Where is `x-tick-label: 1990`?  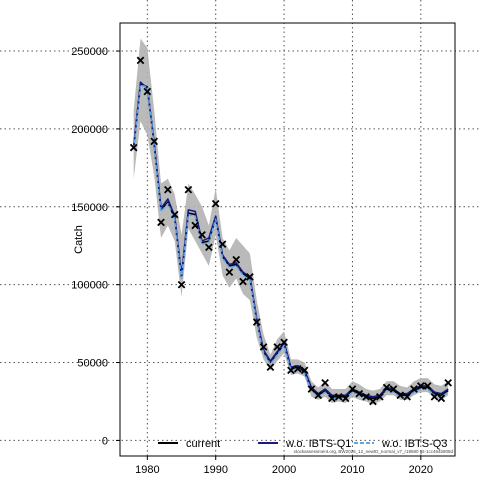
x-tick-label: 1990 is located at coordinates (215, 470).